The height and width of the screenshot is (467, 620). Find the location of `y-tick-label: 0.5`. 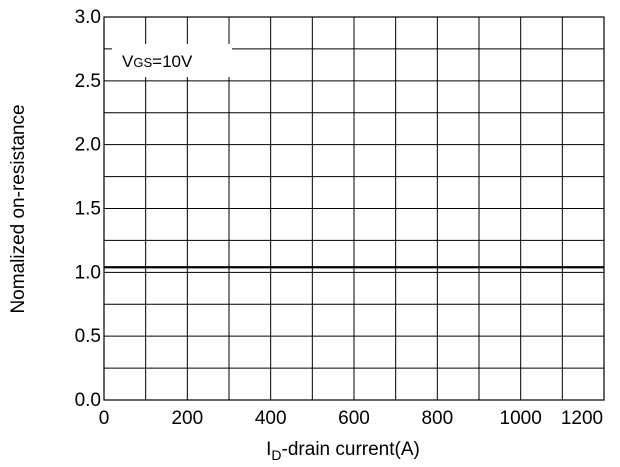

y-tick-label: 0.5 is located at coordinates (88, 336).